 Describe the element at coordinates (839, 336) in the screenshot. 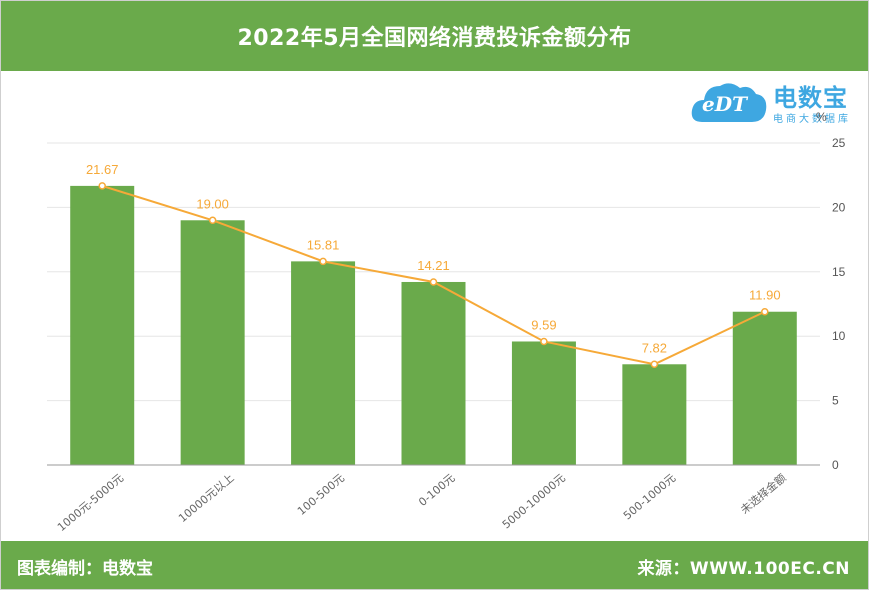

I see `y-tick-label: 10` at that location.